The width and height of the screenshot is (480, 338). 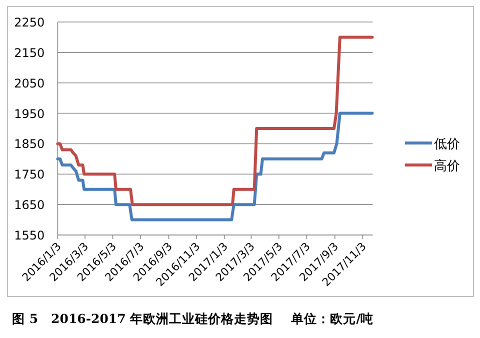 What do you see at coordinates (447, 166) in the screenshot?
I see `legend-label: 高价` at bounding box center [447, 166].